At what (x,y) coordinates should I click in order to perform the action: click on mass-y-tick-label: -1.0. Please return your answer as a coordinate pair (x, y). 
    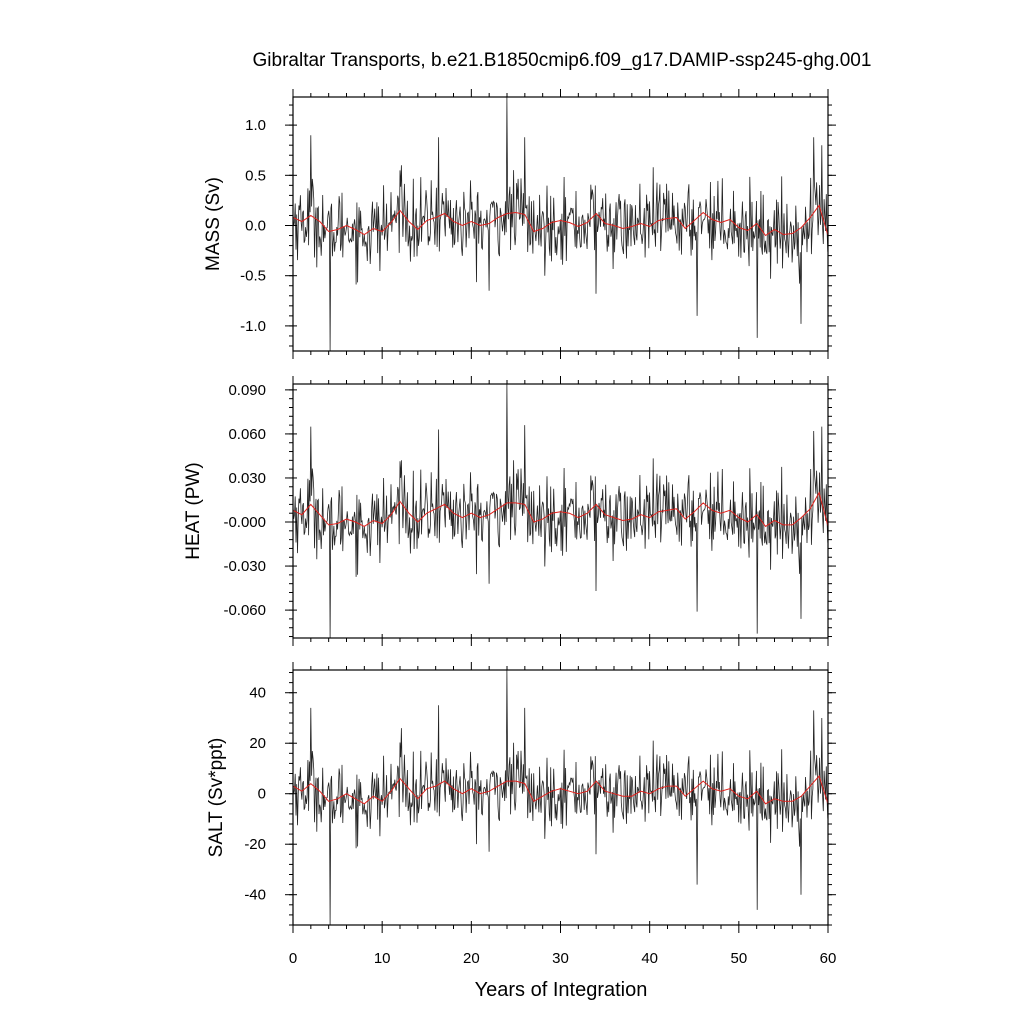
    Looking at the image, I should click on (253, 326).